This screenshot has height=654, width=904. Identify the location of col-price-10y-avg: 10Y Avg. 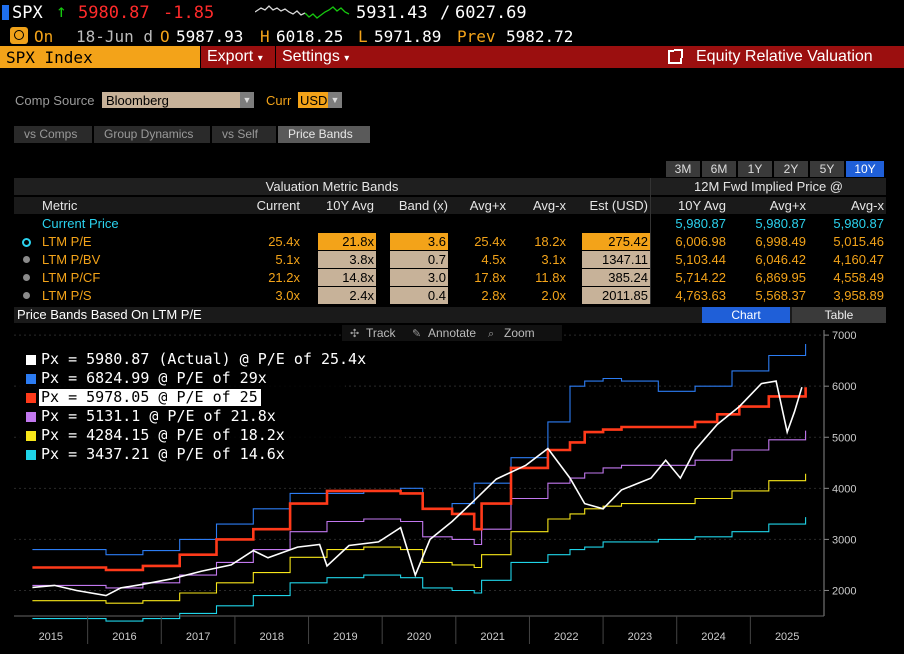
(702, 205).